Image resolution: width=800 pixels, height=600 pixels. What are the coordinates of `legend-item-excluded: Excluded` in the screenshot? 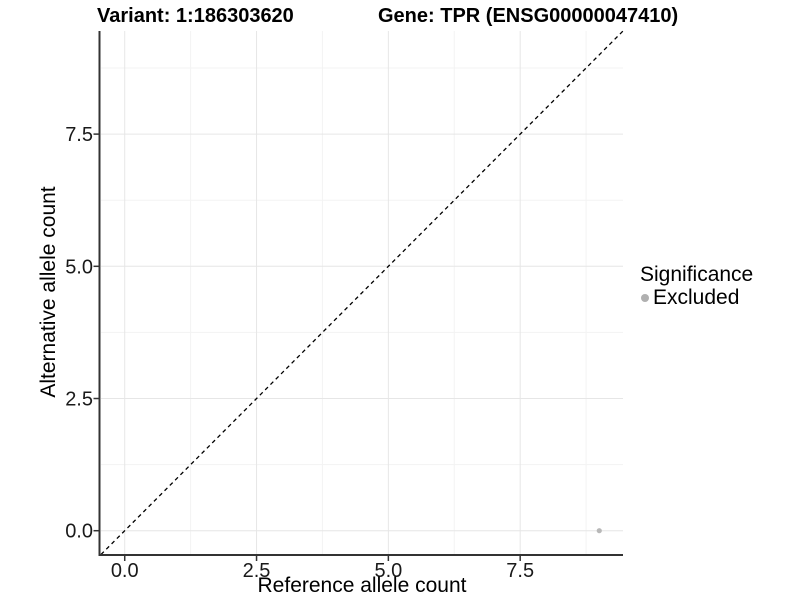 It's located at (697, 297).